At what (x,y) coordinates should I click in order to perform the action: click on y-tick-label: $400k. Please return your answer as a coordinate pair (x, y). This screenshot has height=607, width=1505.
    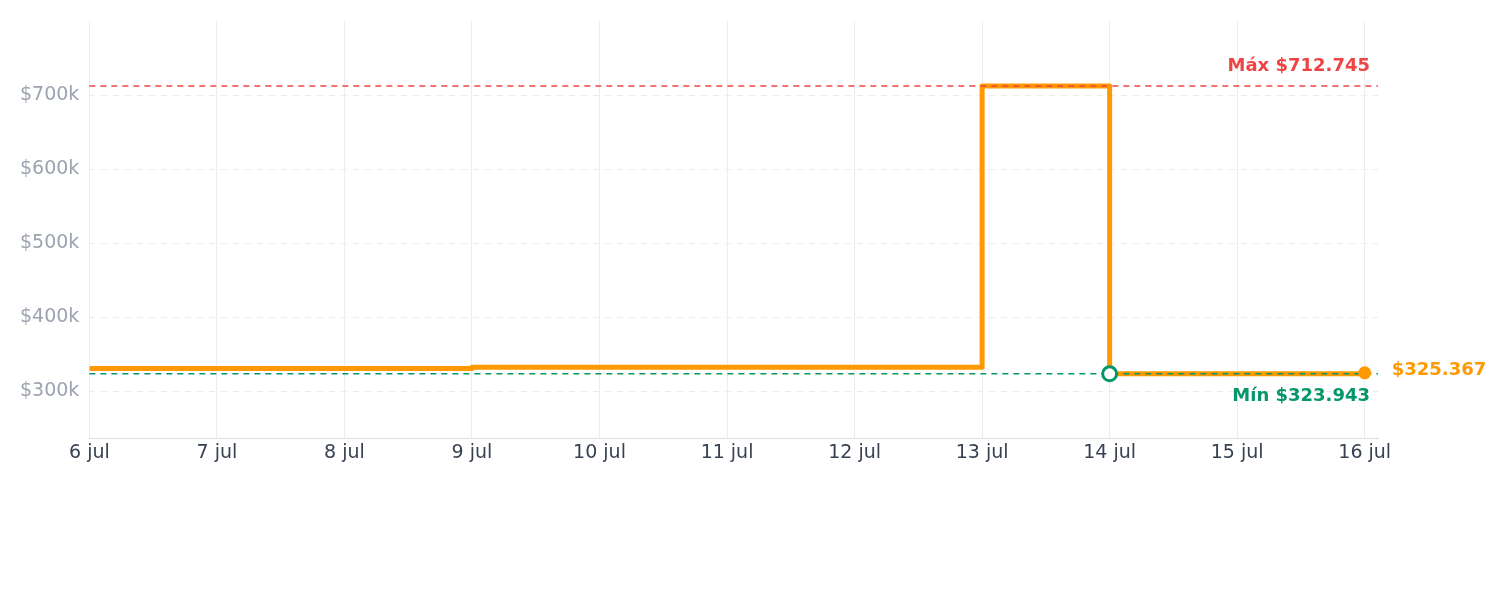
    Looking at the image, I should click on (50, 315).